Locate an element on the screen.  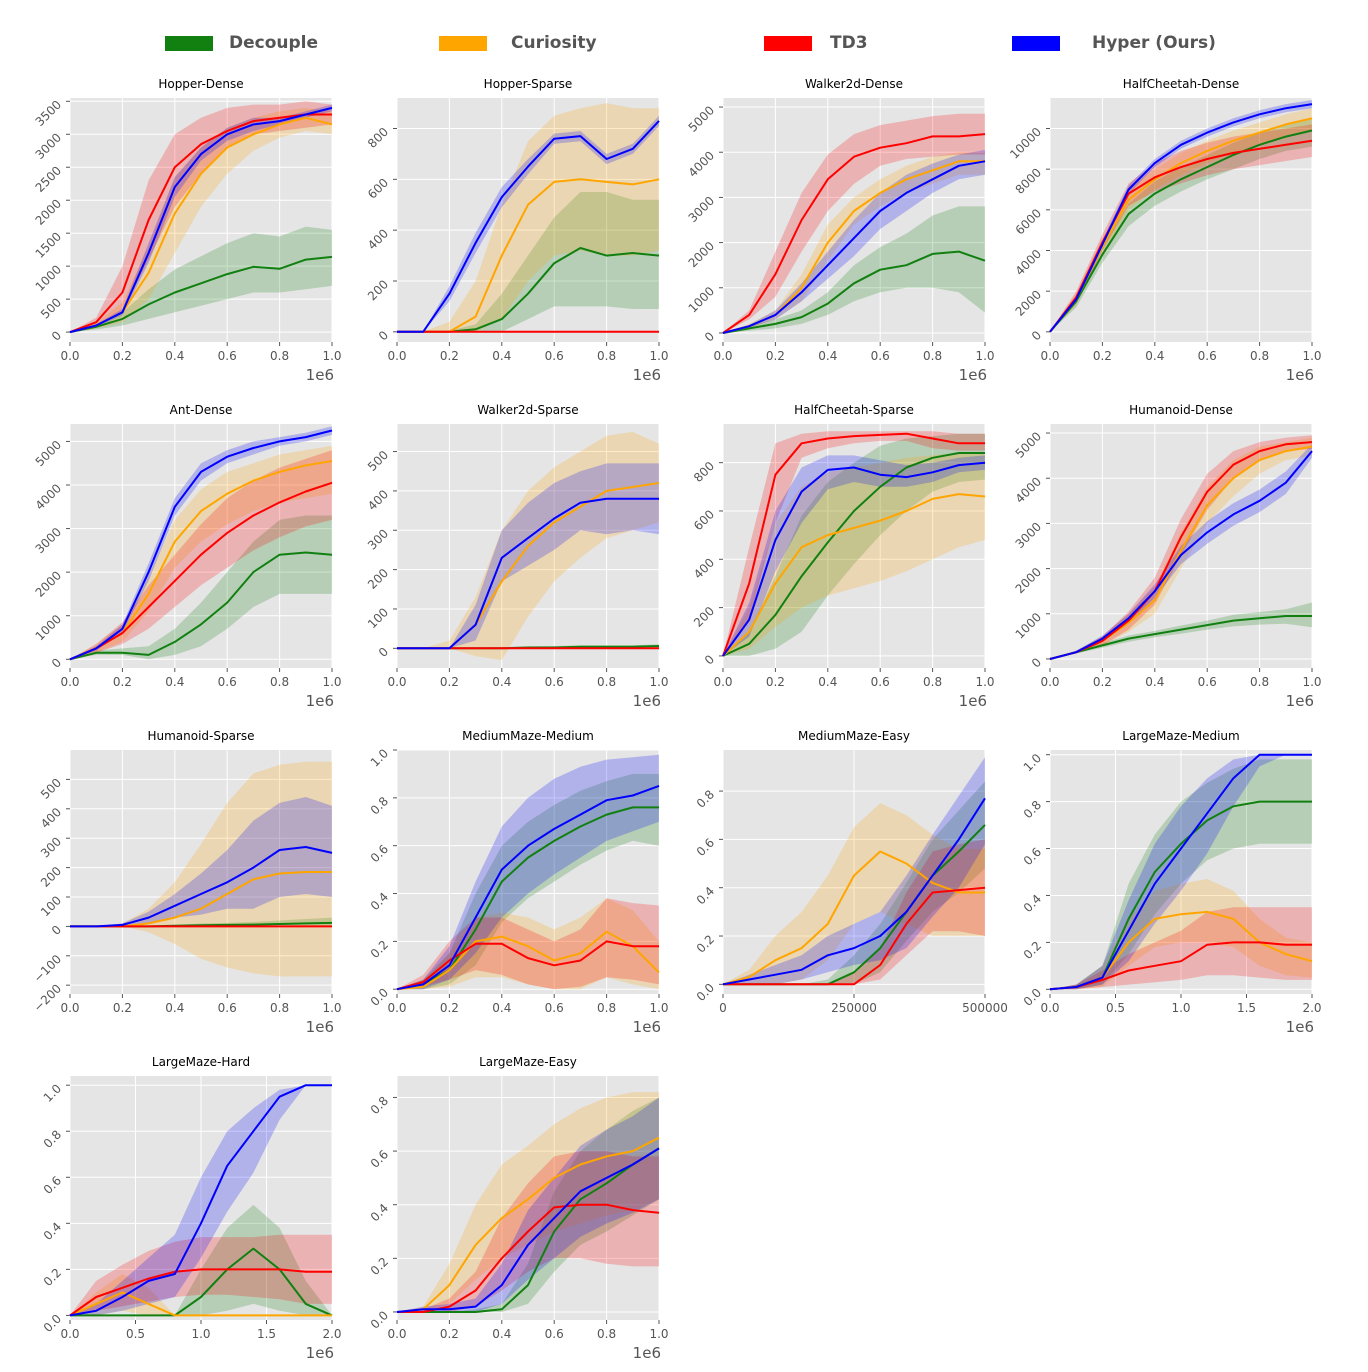
chart-5-line-hyper-ours is located at coordinates (528, 573).